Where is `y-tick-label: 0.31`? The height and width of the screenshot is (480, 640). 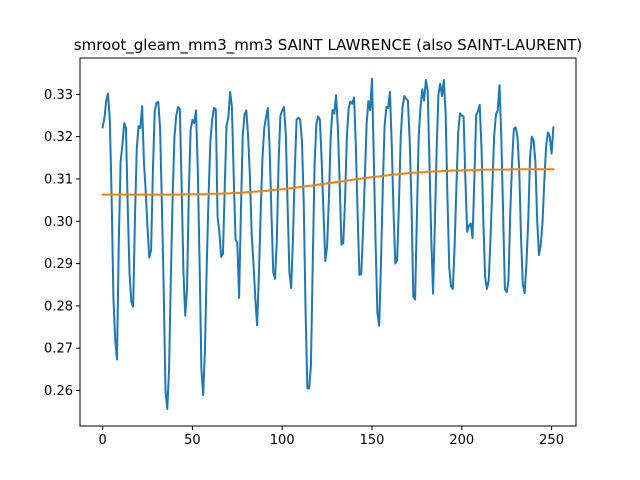 y-tick-label: 0.31 is located at coordinates (58, 179).